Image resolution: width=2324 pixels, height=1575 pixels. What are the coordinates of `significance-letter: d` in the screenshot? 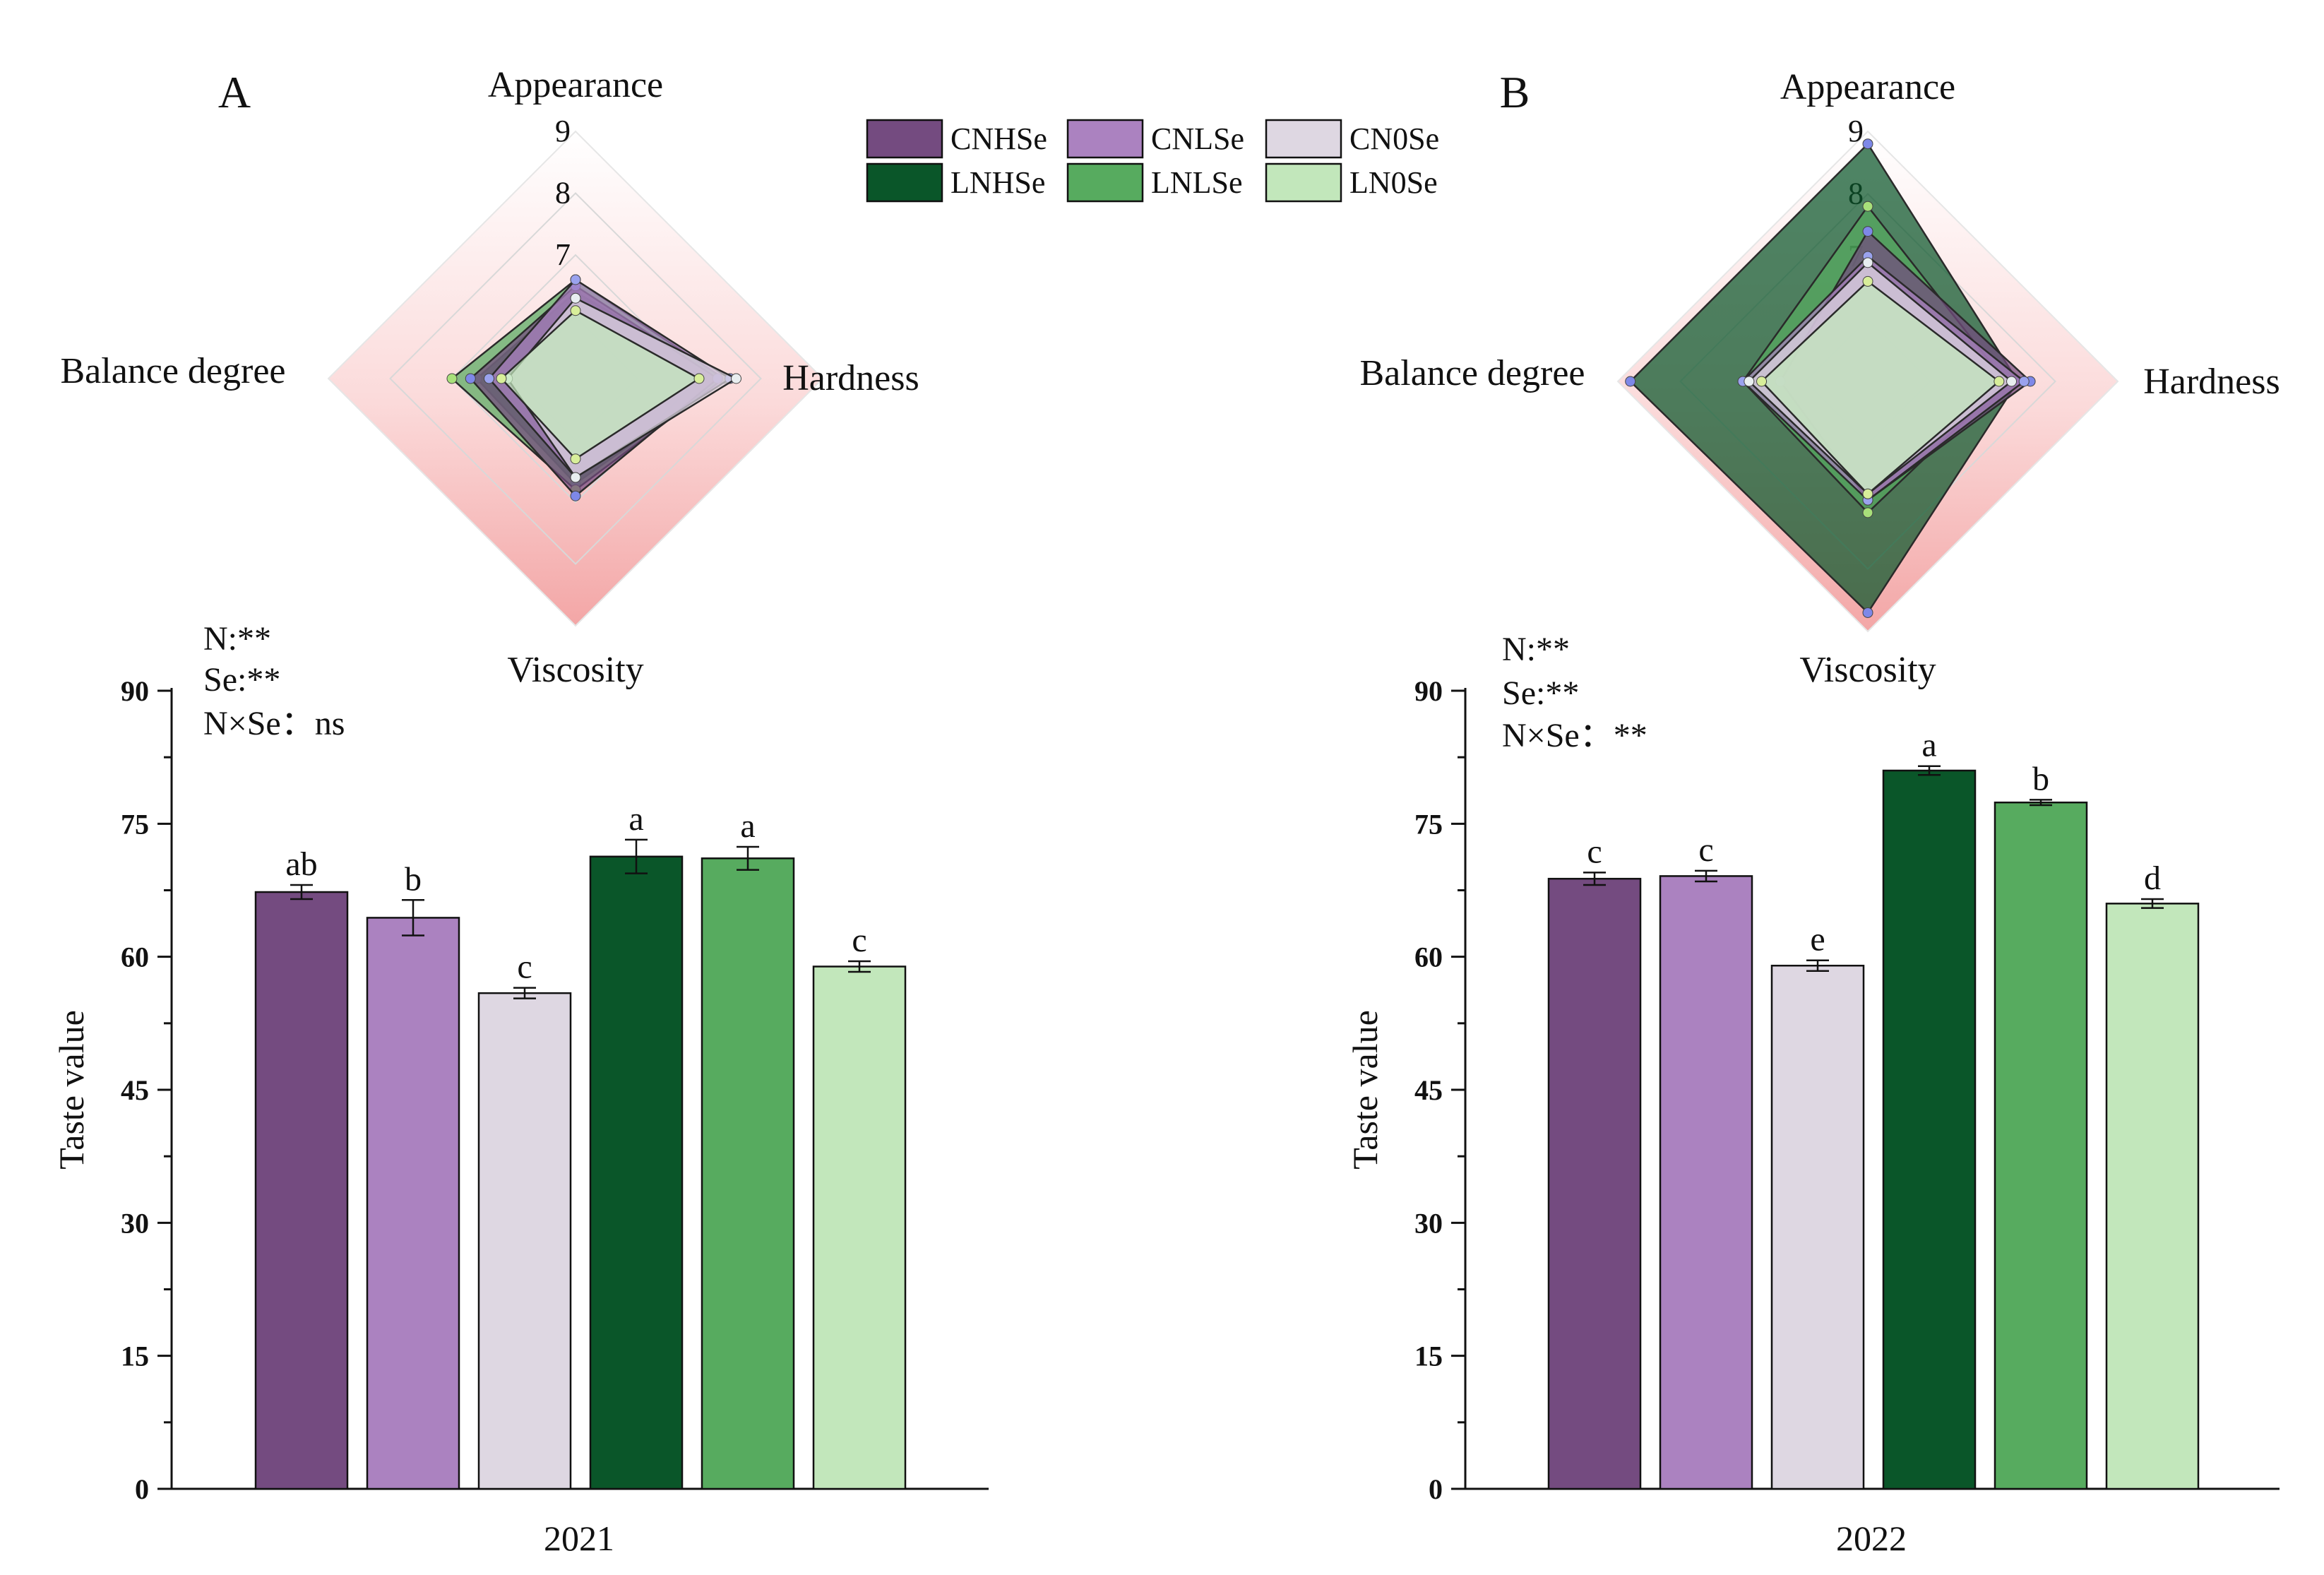 It's located at (2152, 878).